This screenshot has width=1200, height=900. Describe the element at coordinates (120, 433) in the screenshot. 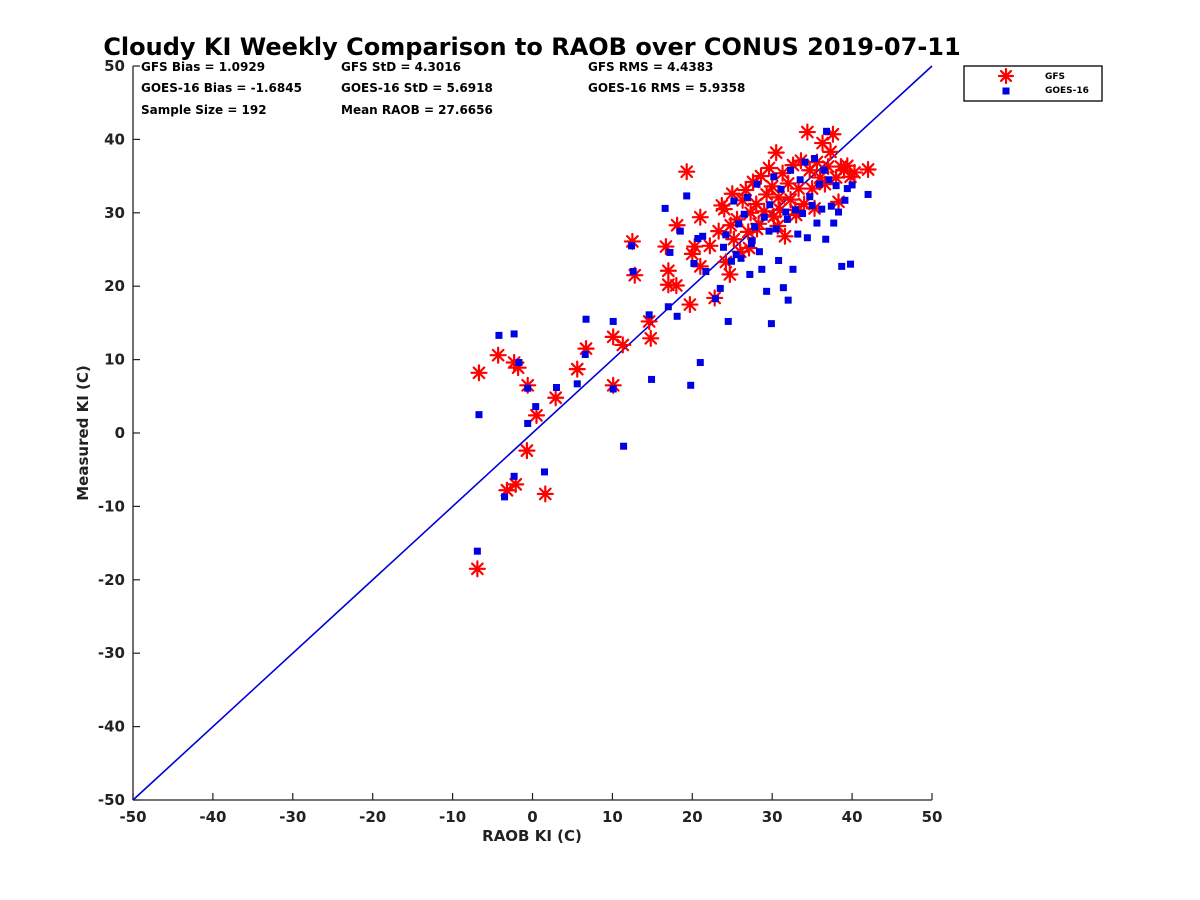

I see `y-tick-label: 0` at that location.